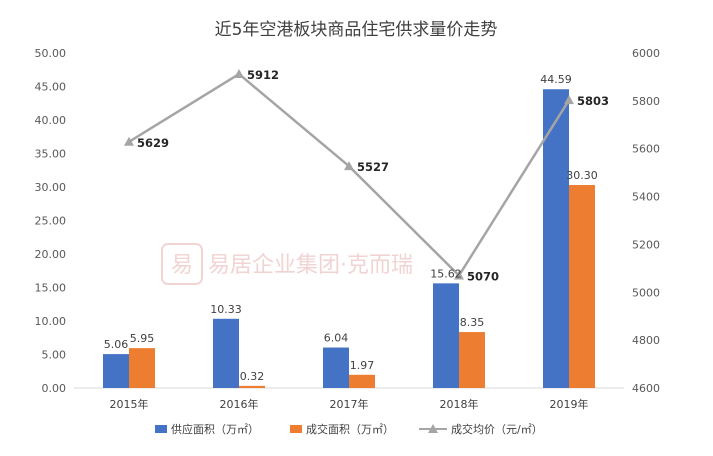 The width and height of the screenshot is (713, 456). What do you see at coordinates (129, 404) in the screenshot?
I see `category-label: 2015年` at bounding box center [129, 404].